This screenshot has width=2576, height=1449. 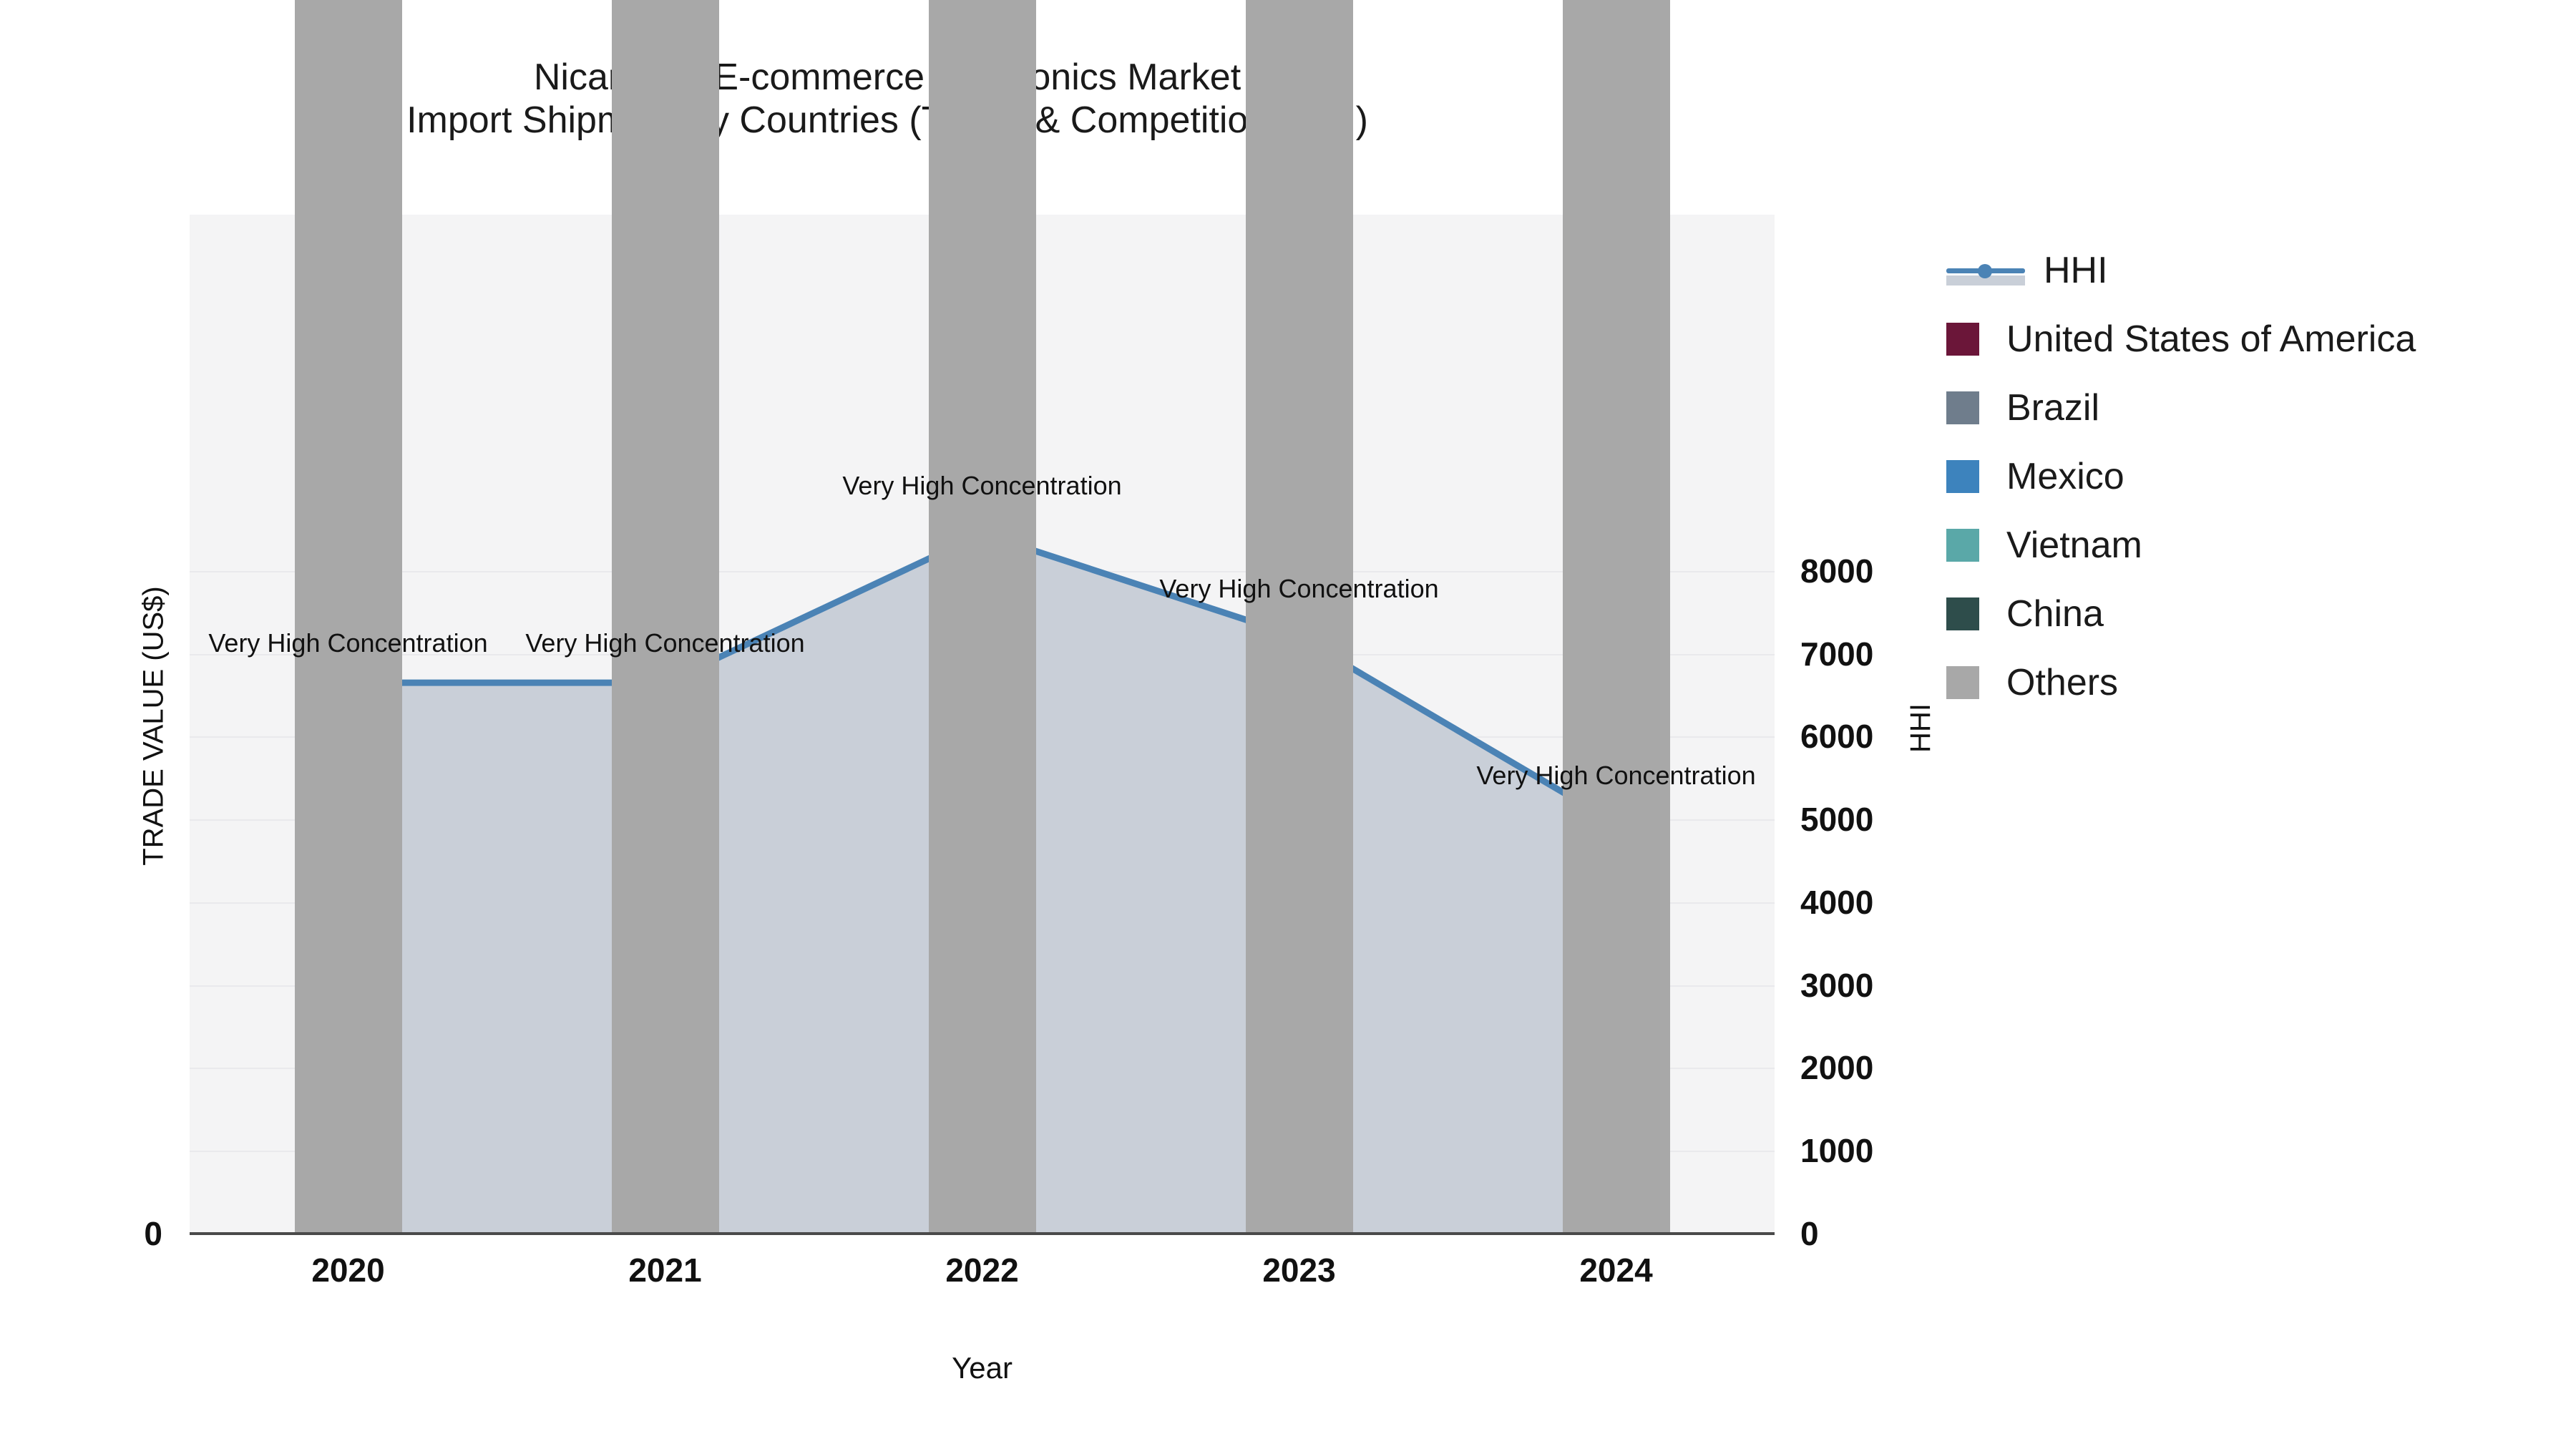 What do you see at coordinates (887, 77) in the screenshot?
I see `chart-title-line-1: Nicaragua E-commerce Electronics Market` at bounding box center [887, 77].